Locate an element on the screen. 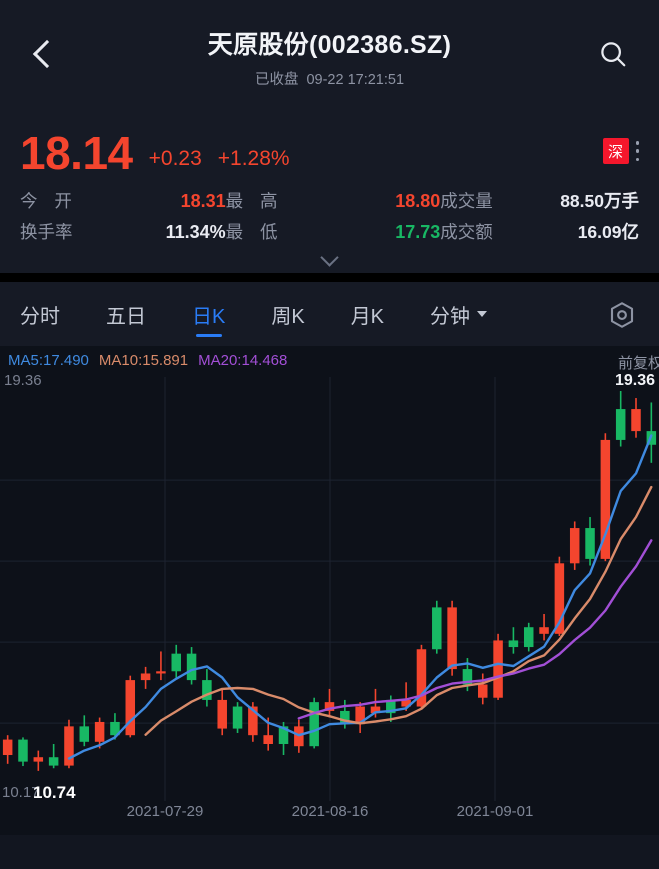 The height and width of the screenshot is (869, 659). header-actions: 深 is located at coordinates (620, 151).